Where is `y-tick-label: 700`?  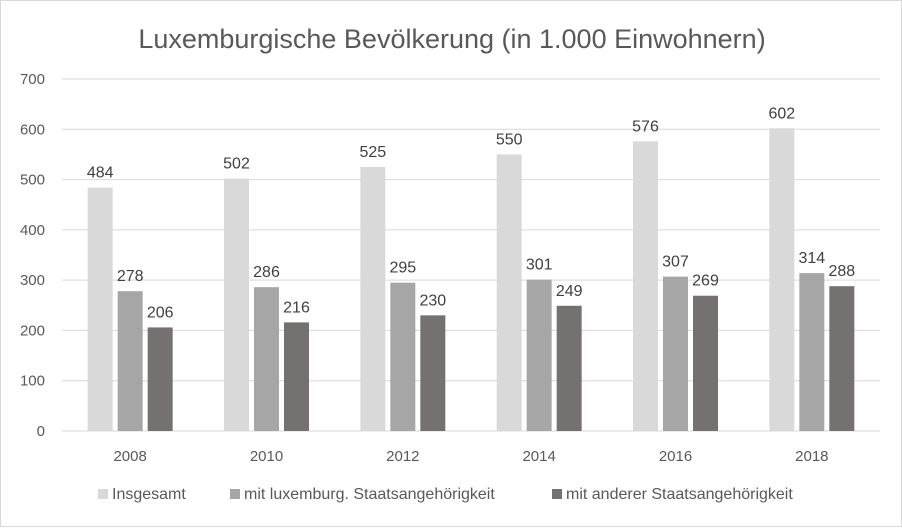
y-tick-label: 700 is located at coordinates (32, 79).